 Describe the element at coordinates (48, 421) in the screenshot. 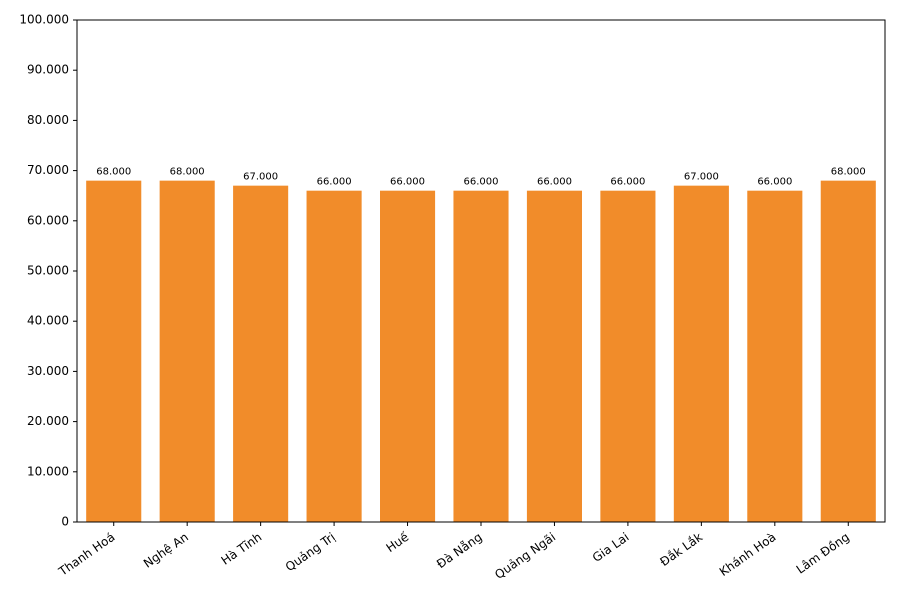

I see `y-tick-label: 20.000` at that location.